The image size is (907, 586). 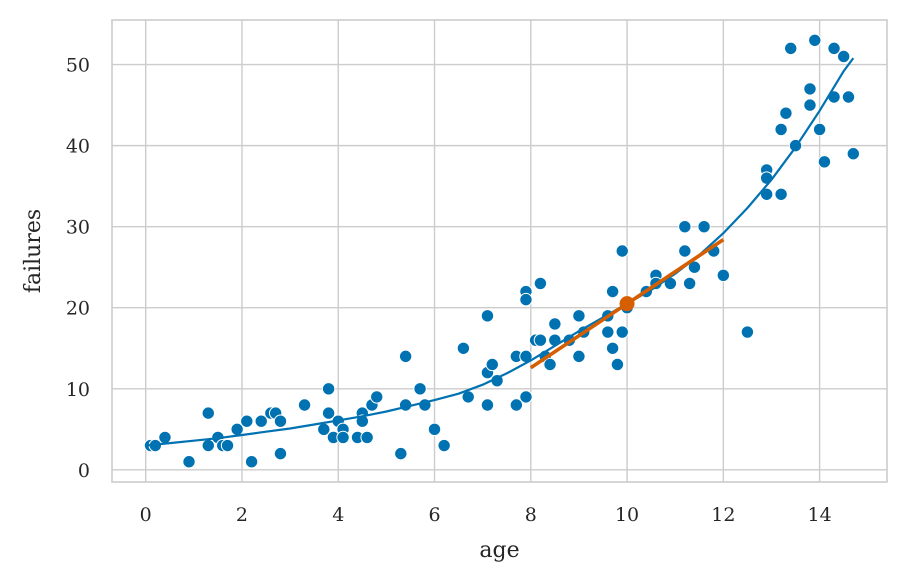 What do you see at coordinates (78, 147) in the screenshot?
I see `y-tick-label: 40` at bounding box center [78, 147].